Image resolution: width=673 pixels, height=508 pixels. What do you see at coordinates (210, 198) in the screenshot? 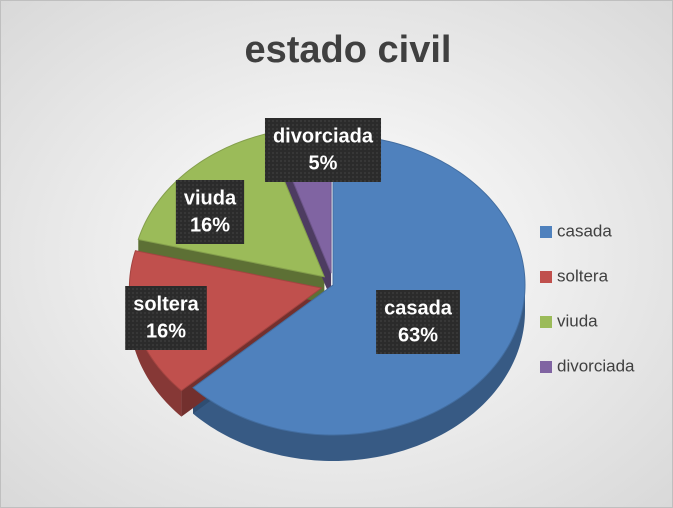
I see `data-label-category: viuda` at bounding box center [210, 198].